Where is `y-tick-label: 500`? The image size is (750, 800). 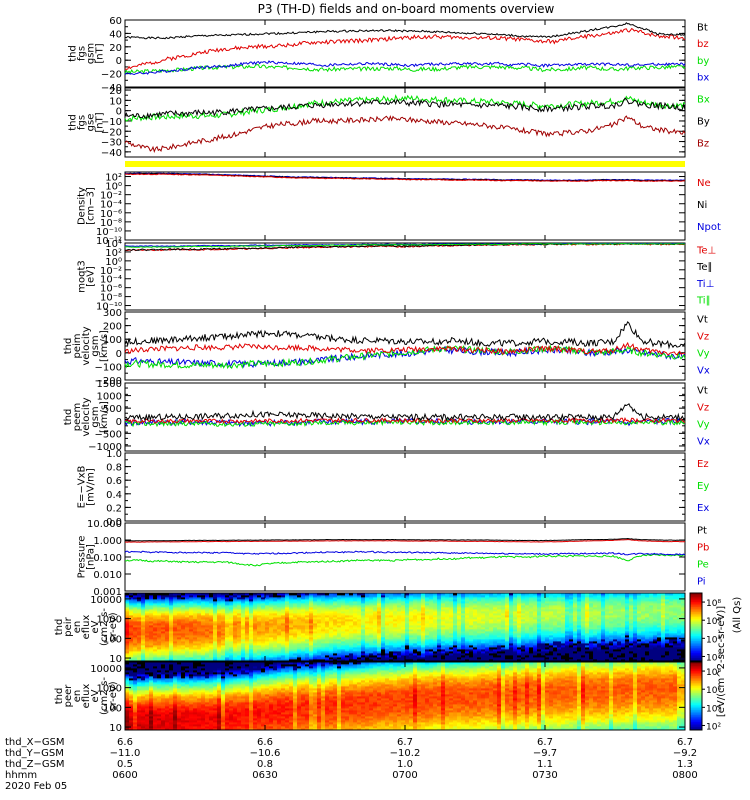
y-tick-label: 500 is located at coordinates (112, 409).